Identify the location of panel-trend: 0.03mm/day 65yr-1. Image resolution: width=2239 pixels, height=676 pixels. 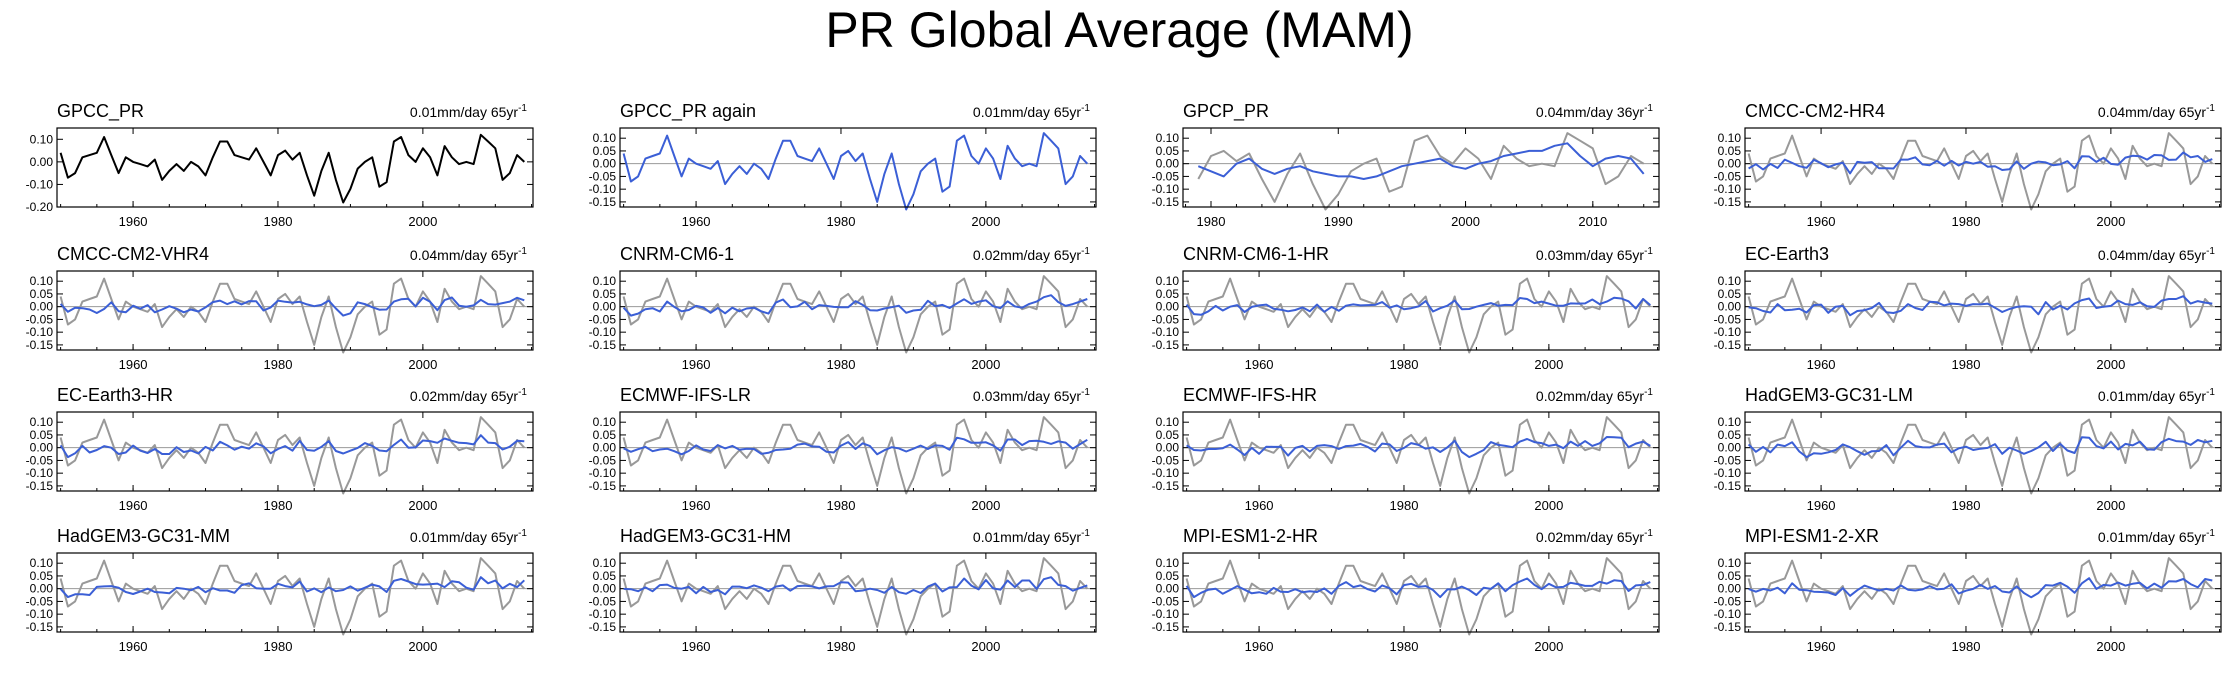
(1032, 395).